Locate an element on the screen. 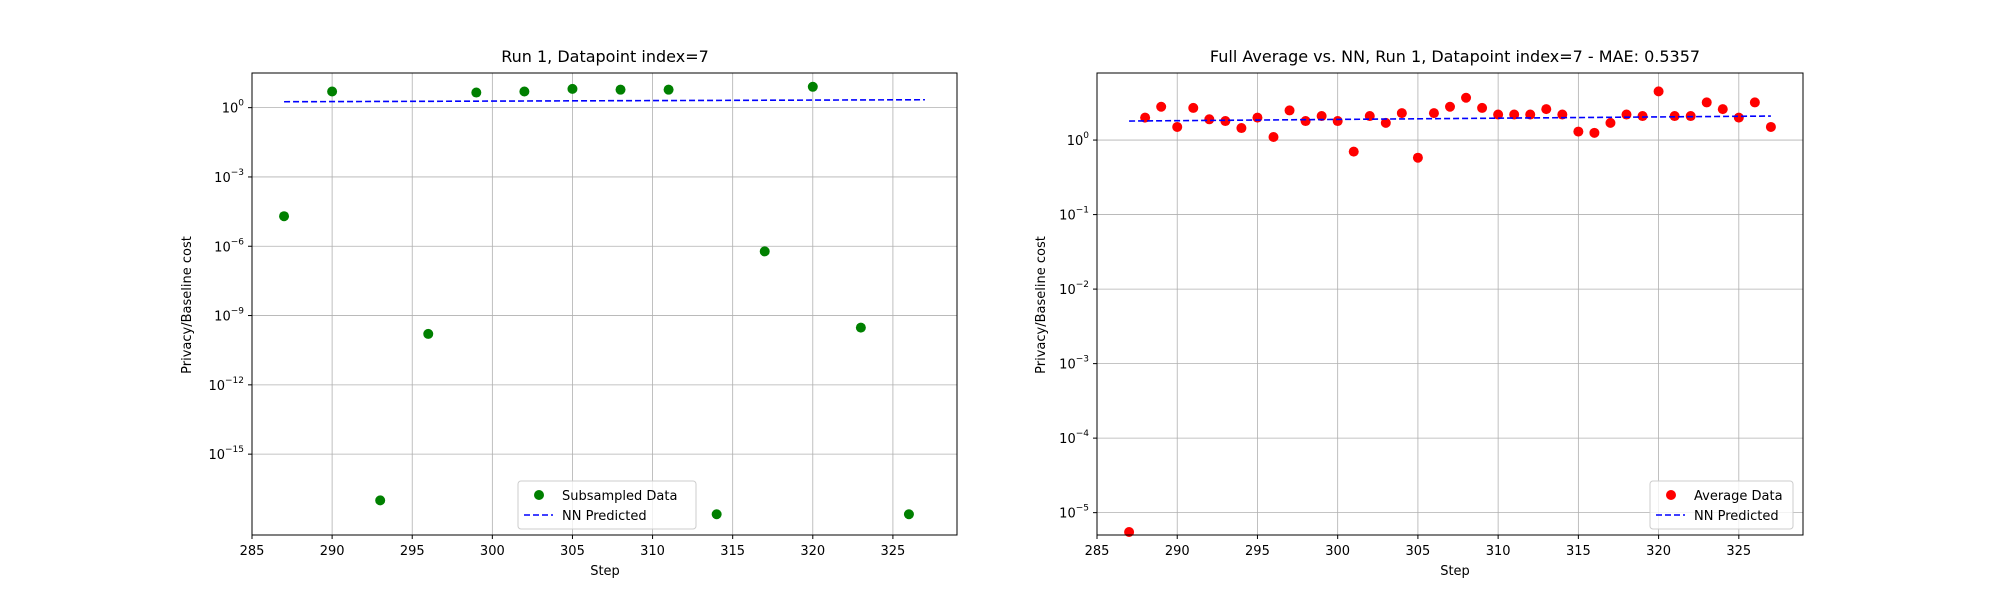 Image resolution: width=2000 pixels, height=600 pixels. left-y-tick-label: 10⁻¹⁵ is located at coordinates (226, 454).